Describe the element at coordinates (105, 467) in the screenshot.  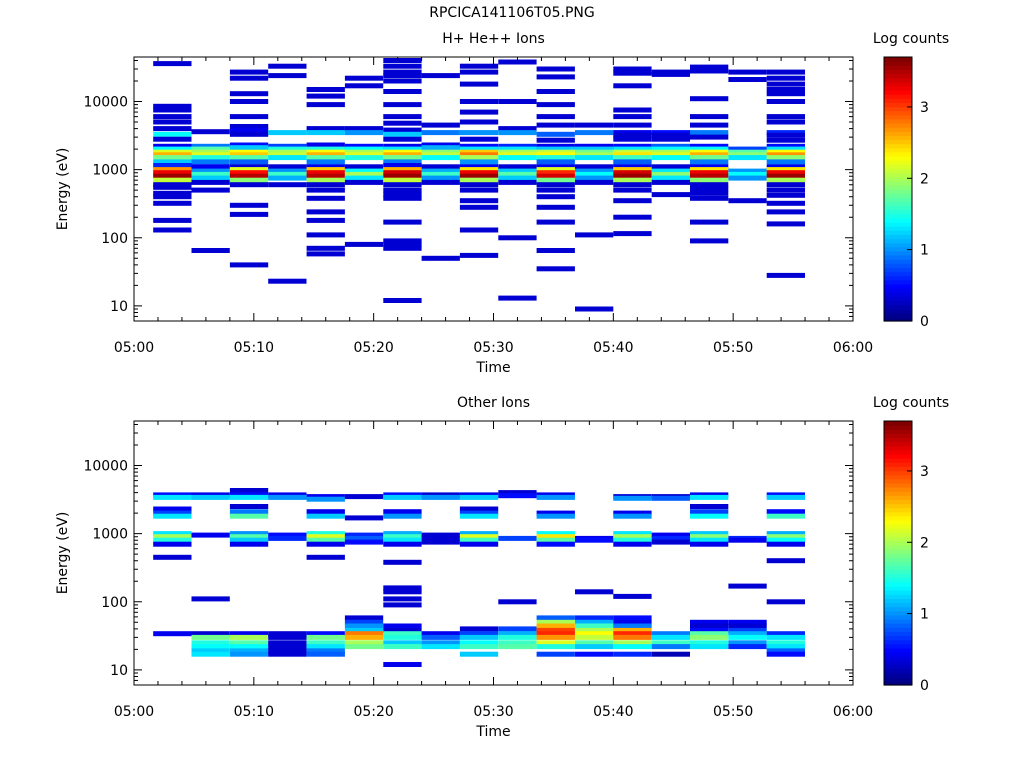
I see `y-tick-label: 10000` at that location.